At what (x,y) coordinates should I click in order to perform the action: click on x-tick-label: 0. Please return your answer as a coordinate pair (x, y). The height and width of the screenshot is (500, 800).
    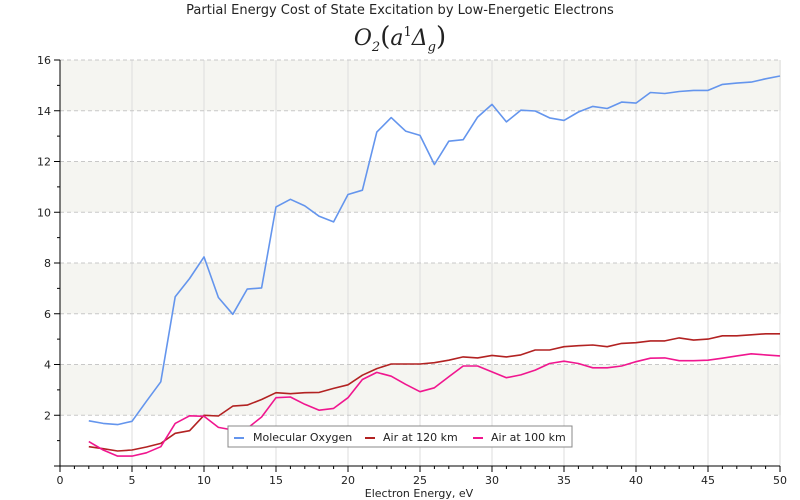
    Looking at the image, I should click on (60, 480).